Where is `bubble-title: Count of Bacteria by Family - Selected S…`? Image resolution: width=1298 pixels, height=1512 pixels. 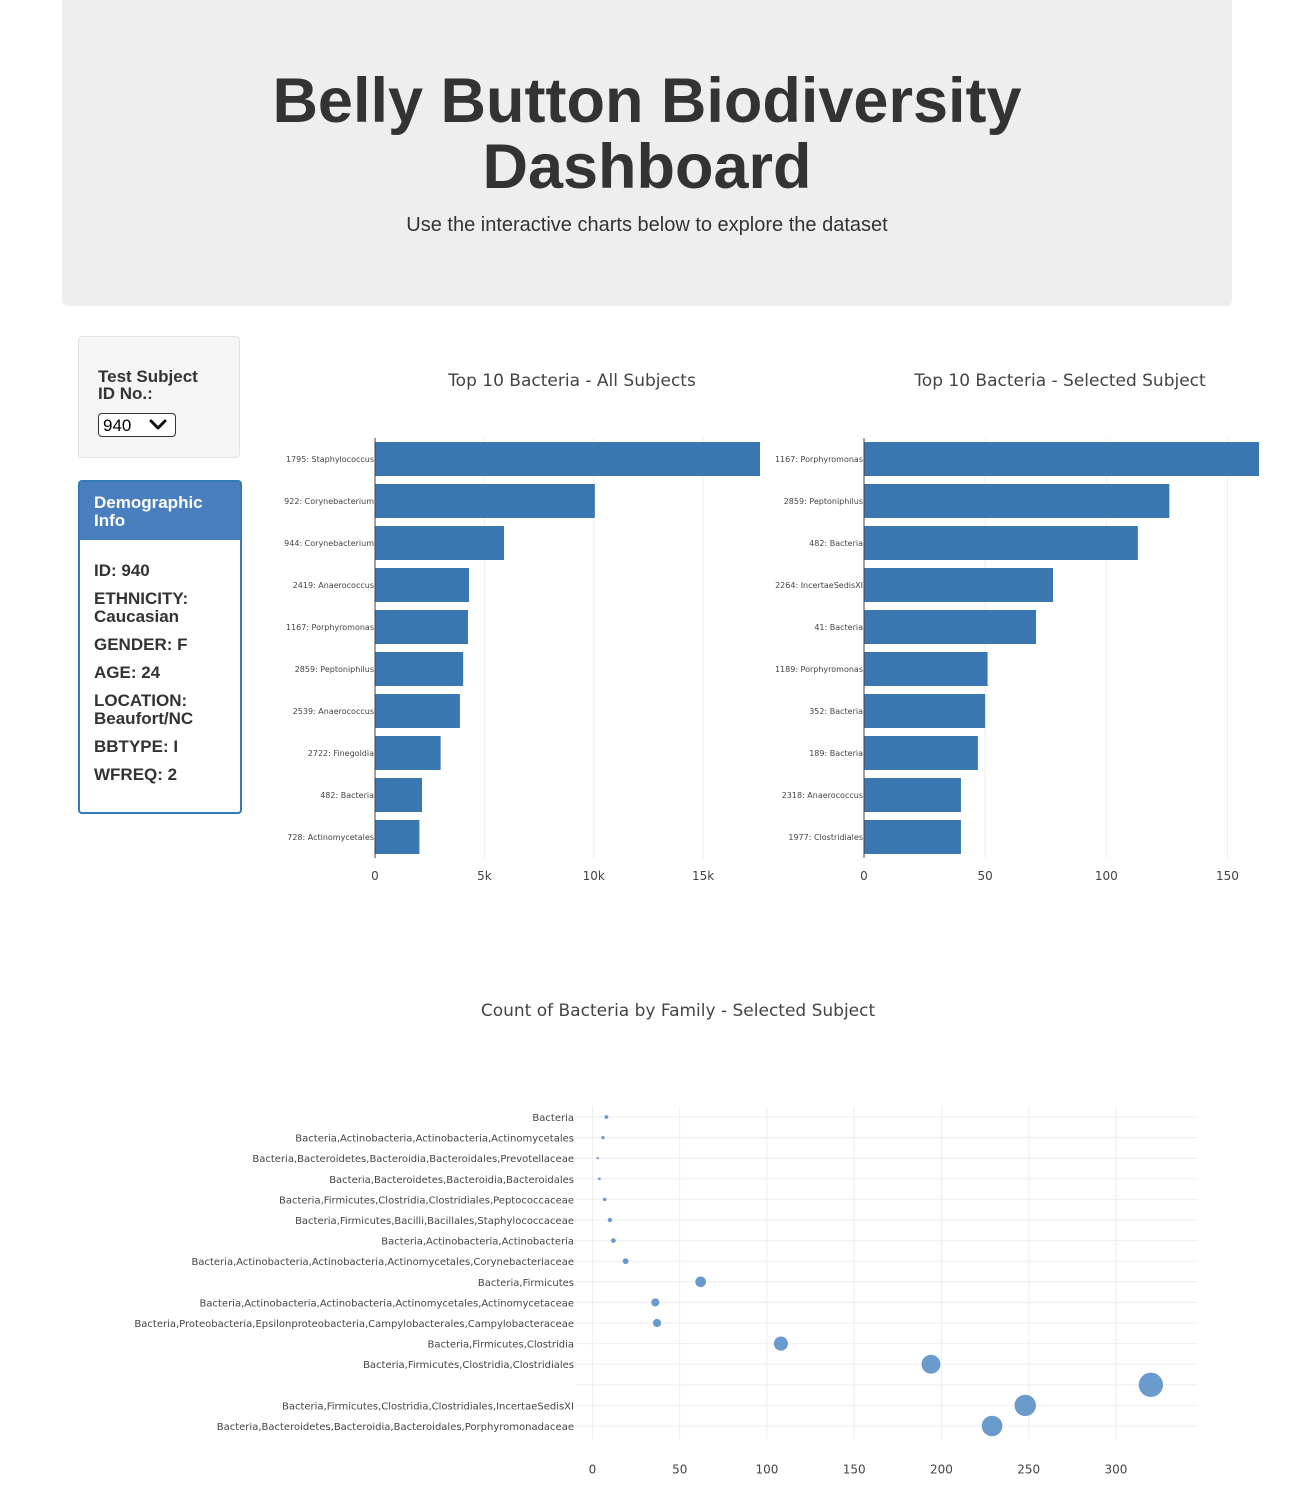 bubble-title: Count of Bacteria by Family - Selected S… is located at coordinates (678, 1011).